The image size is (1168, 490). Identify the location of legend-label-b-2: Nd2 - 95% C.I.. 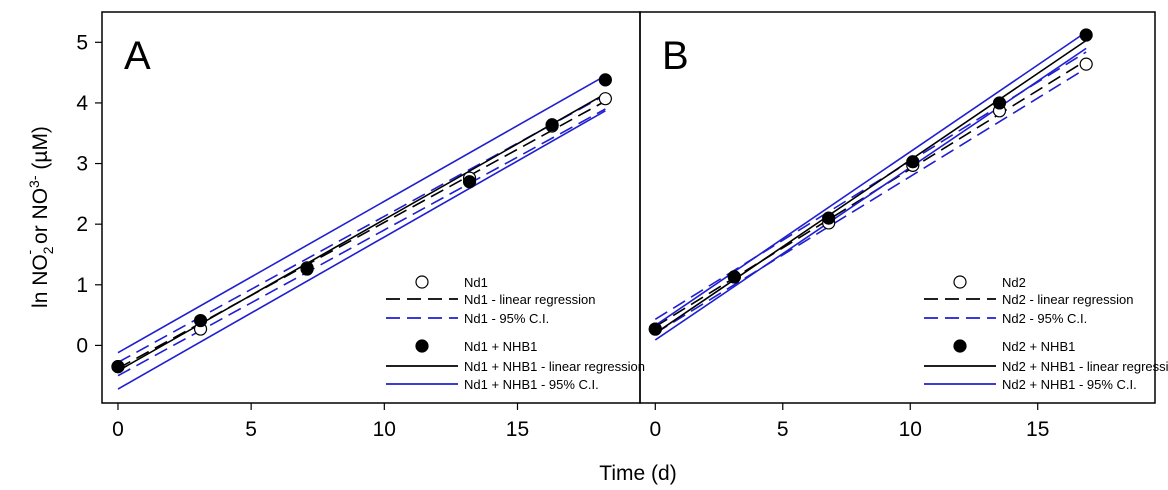
(1044, 318).